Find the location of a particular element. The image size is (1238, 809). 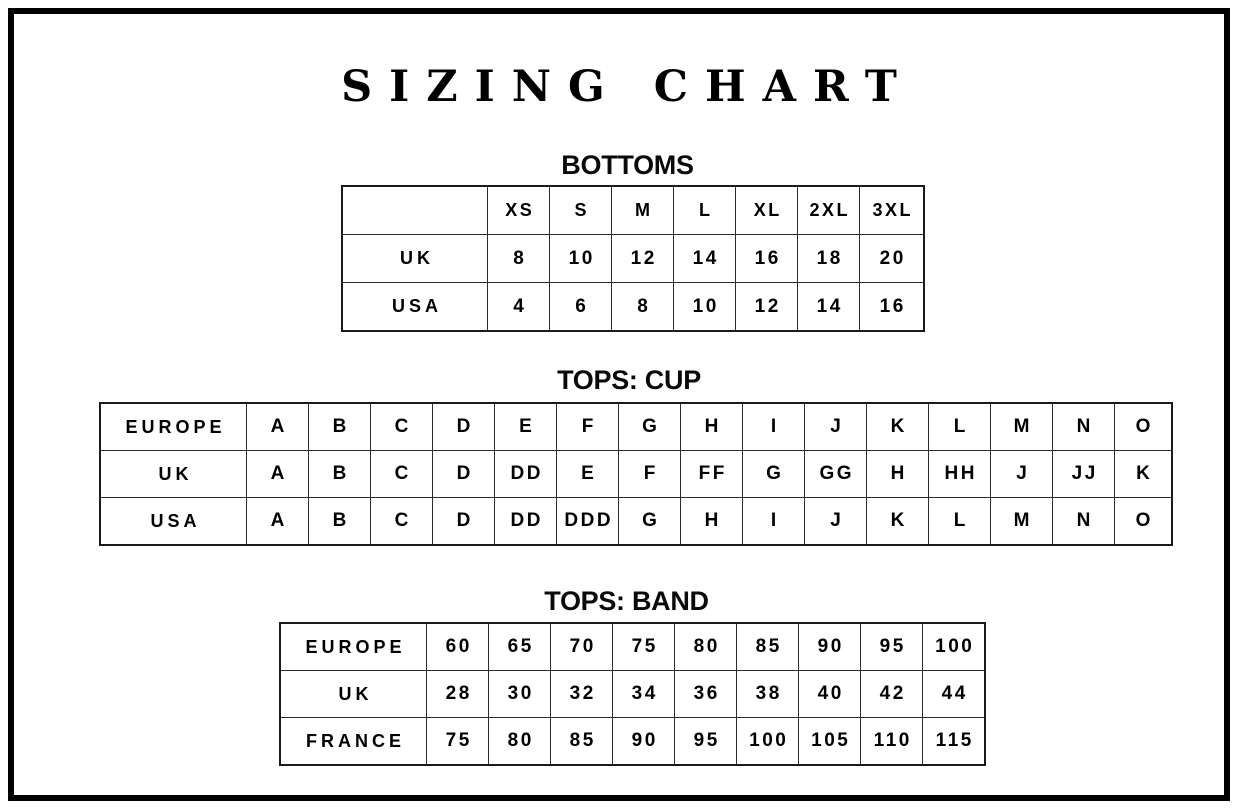

cell-value: 28 is located at coordinates (457, 694).